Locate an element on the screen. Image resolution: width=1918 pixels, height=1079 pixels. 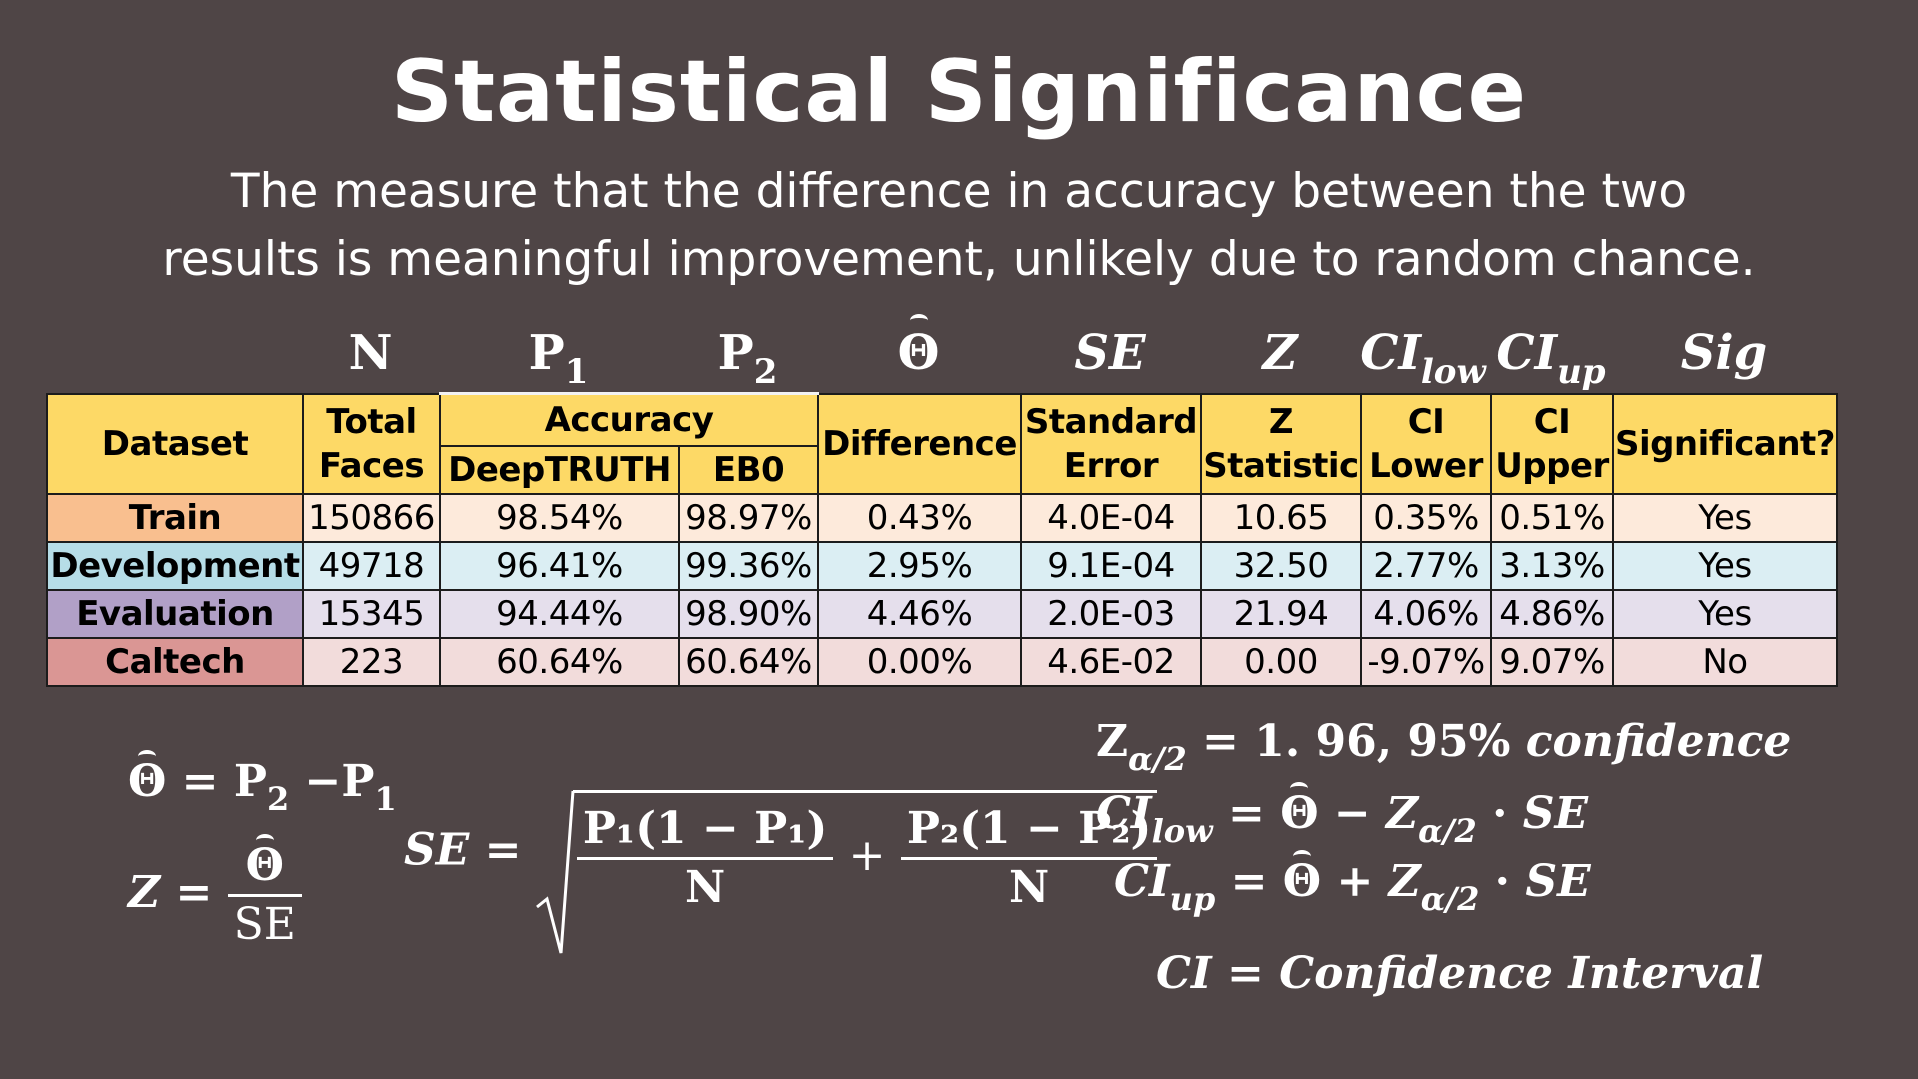
symbol-p2: P2 is located at coordinates (747, 358).